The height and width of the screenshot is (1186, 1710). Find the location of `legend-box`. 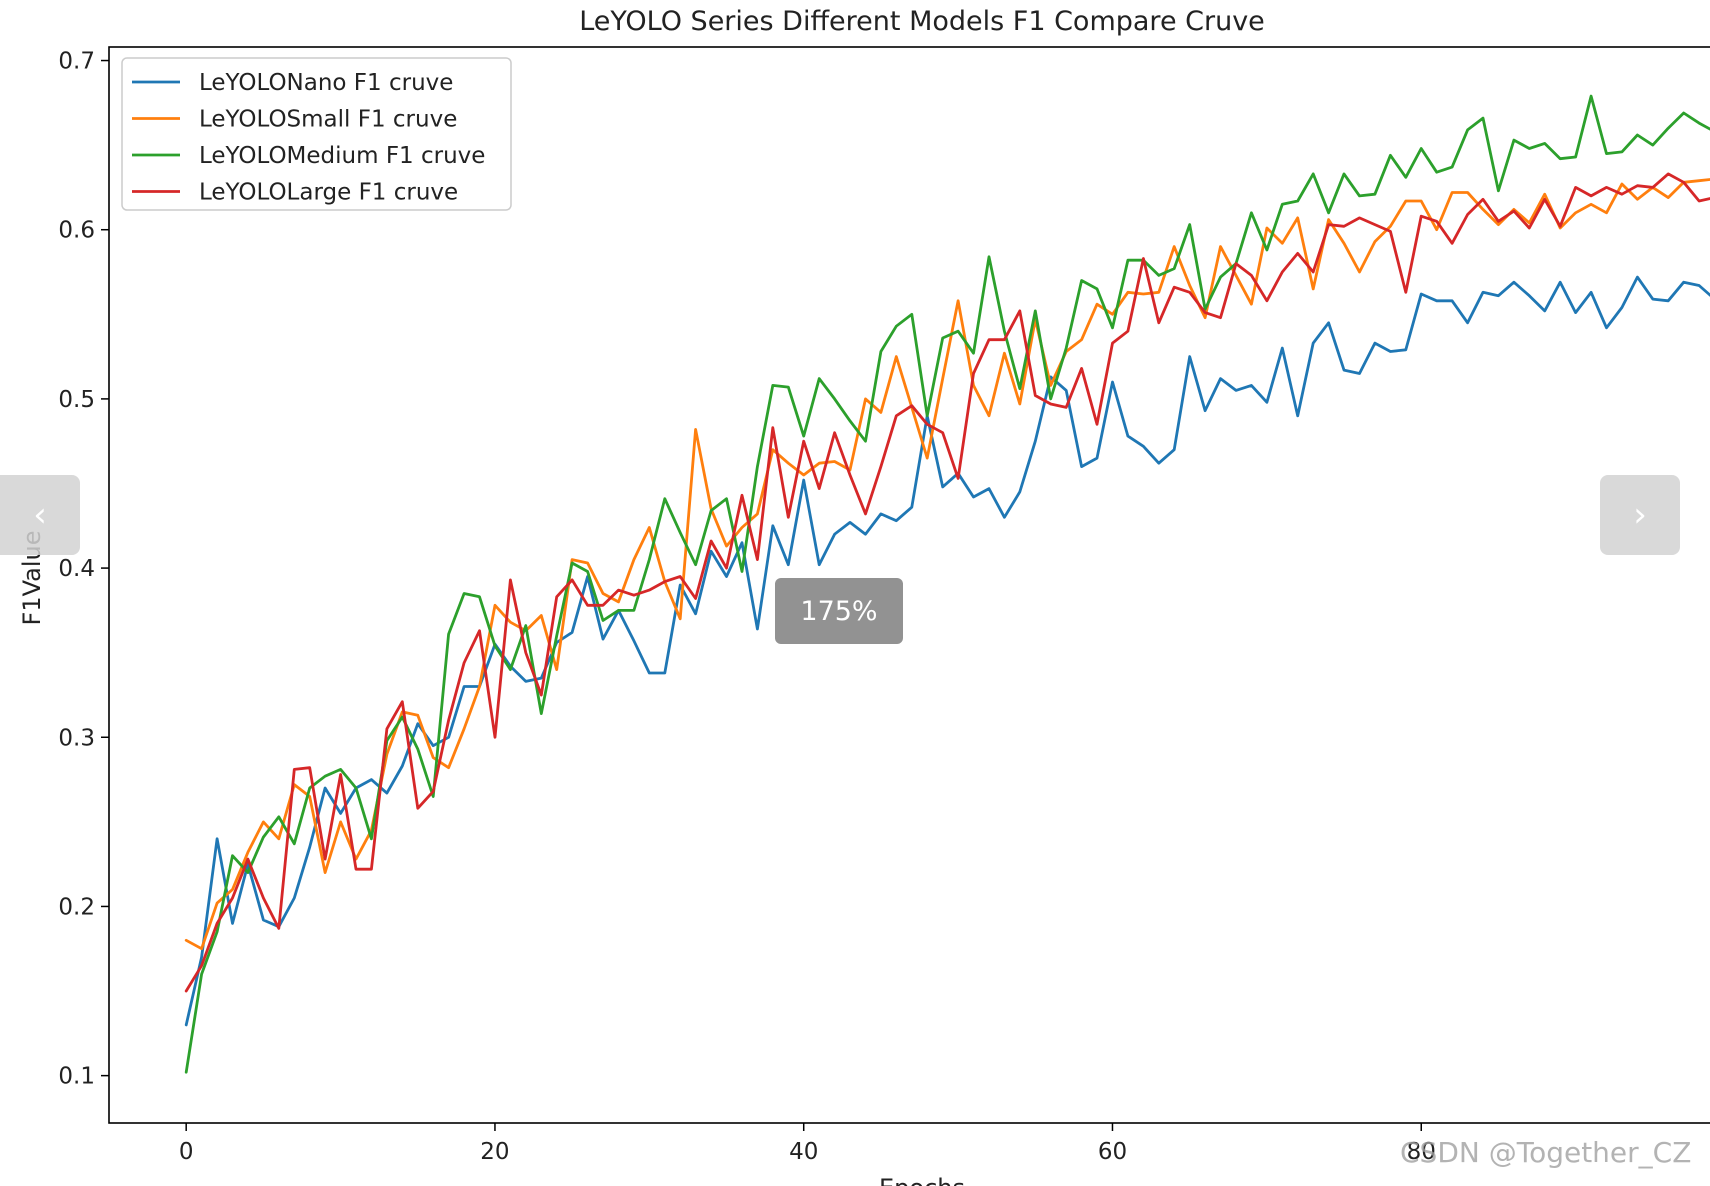

legend-box is located at coordinates (316, 134).